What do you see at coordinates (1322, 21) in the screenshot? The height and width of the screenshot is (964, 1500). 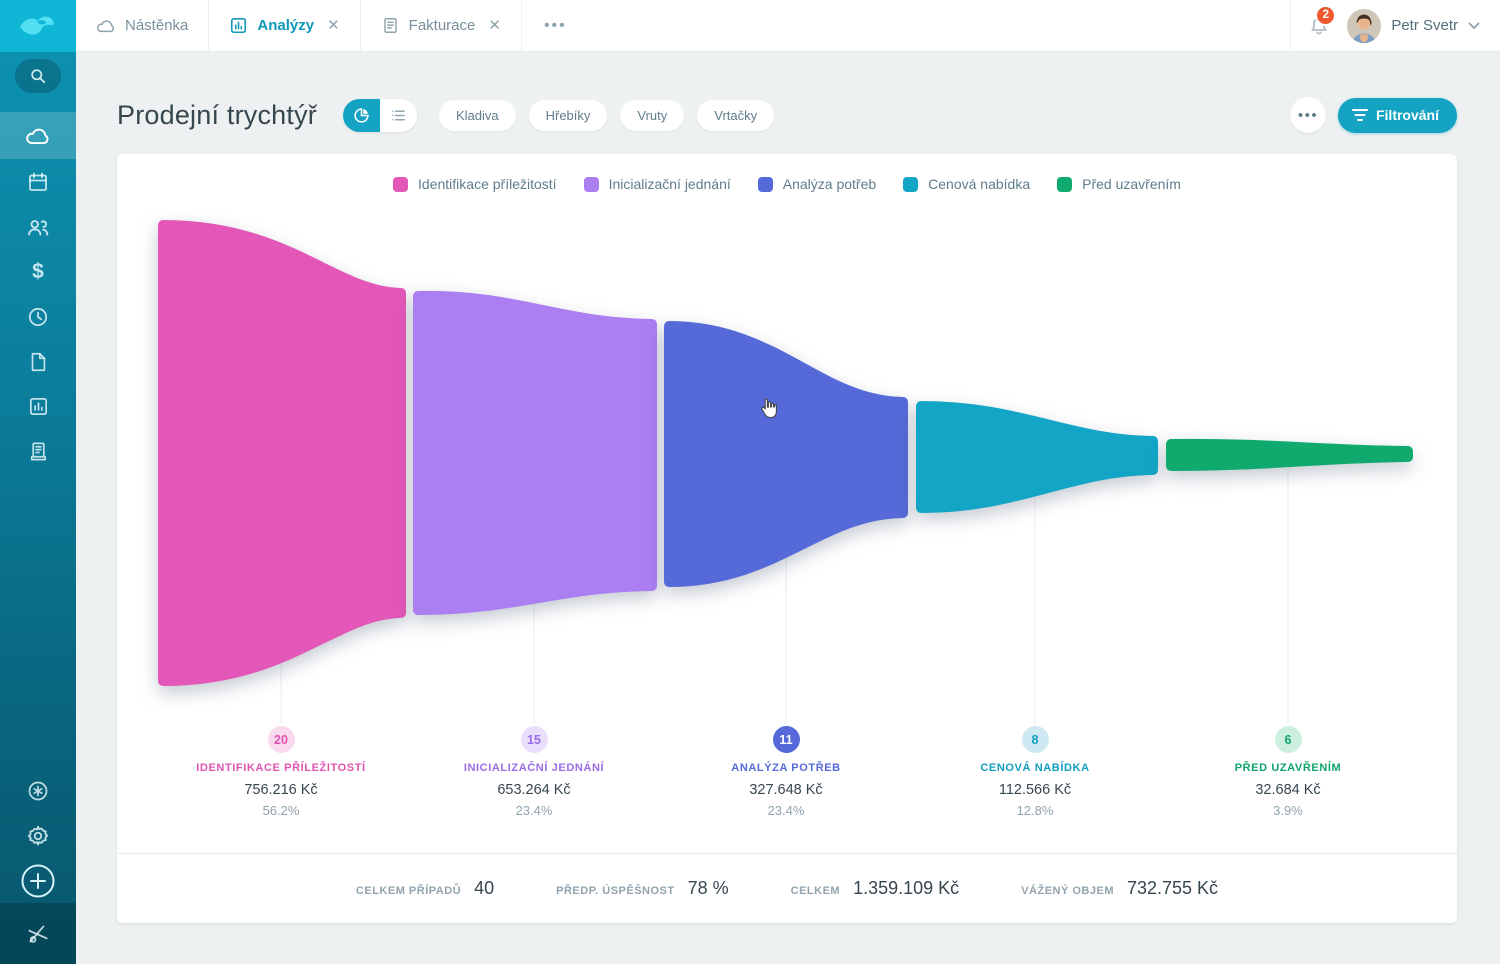 I see `notifications-button: 2` at bounding box center [1322, 21].